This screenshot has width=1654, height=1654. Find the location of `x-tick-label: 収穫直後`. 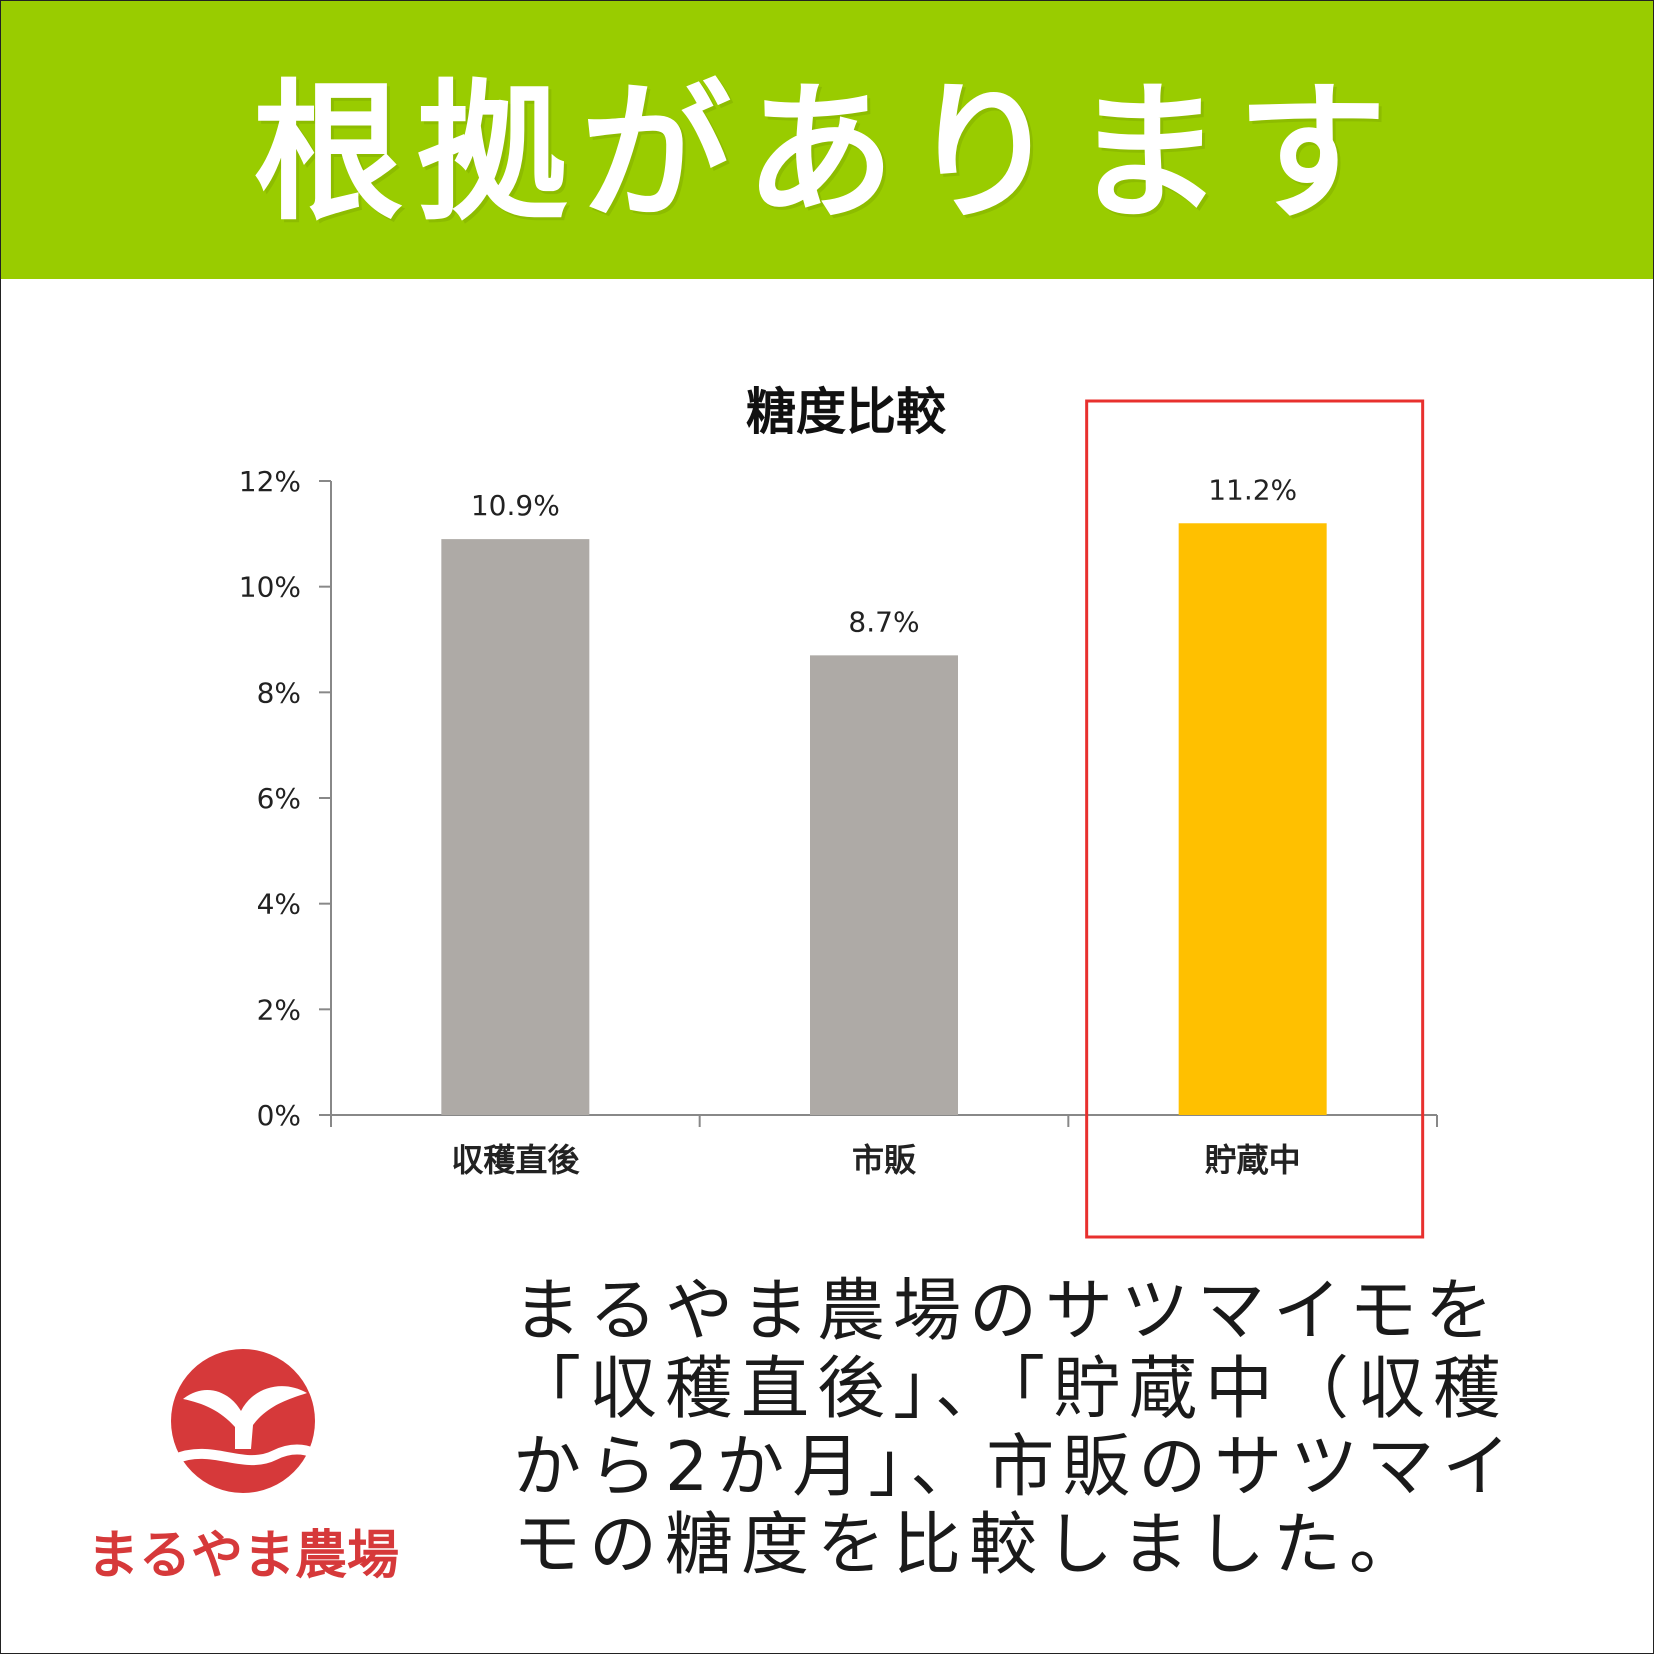

x-tick-label: 収穫直後 is located at coordinates (515, 1160).